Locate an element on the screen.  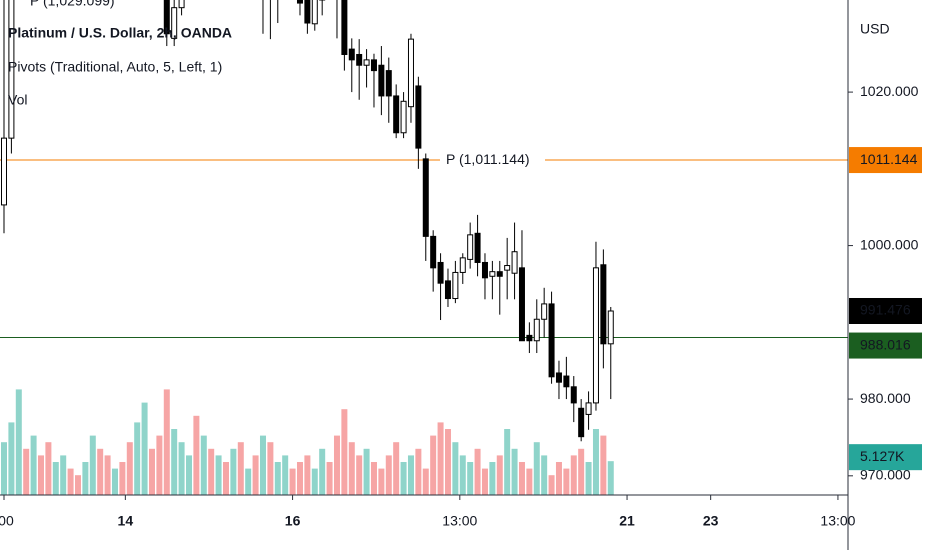
y-tick-label: 970.000 is located at coordinates (885, 475).